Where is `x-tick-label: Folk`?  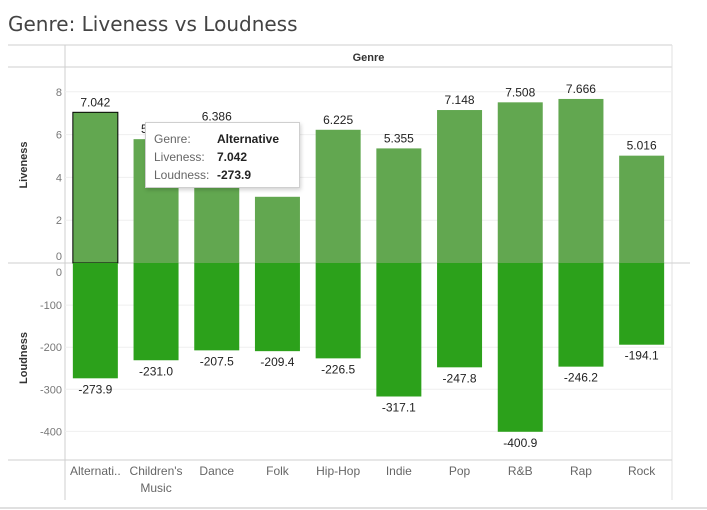 x-tick-label: Folk is located at coordinates (278, 471).